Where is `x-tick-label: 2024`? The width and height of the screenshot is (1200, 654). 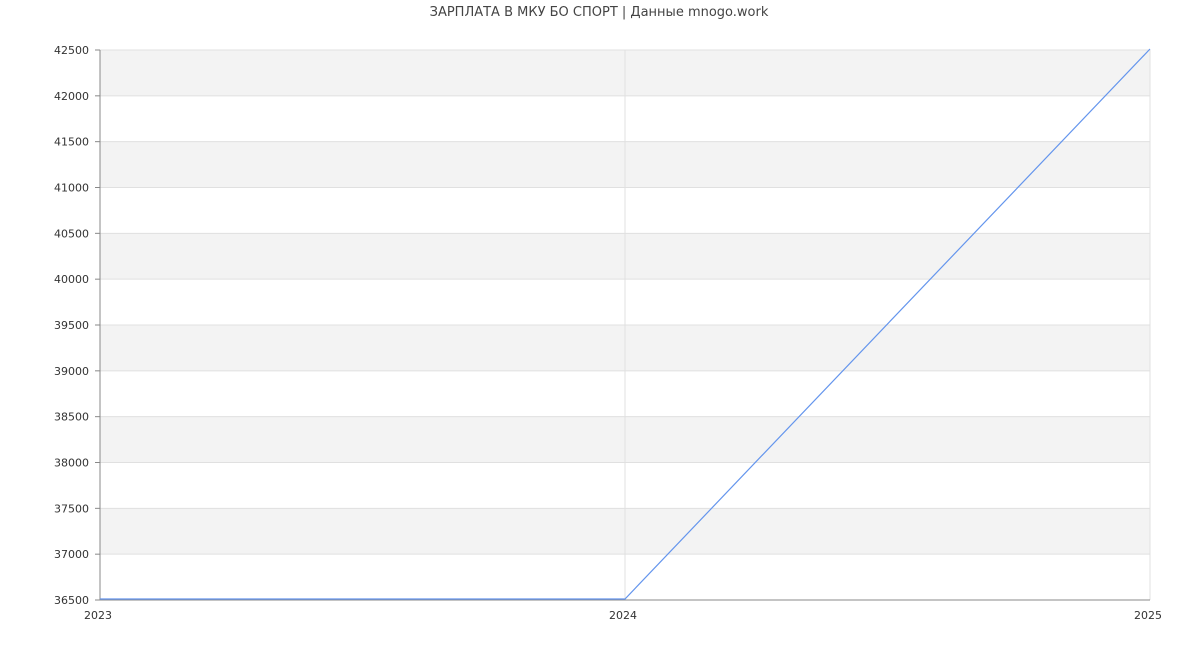
x-tick-label: 2024 is located at coordinates (623, 615).